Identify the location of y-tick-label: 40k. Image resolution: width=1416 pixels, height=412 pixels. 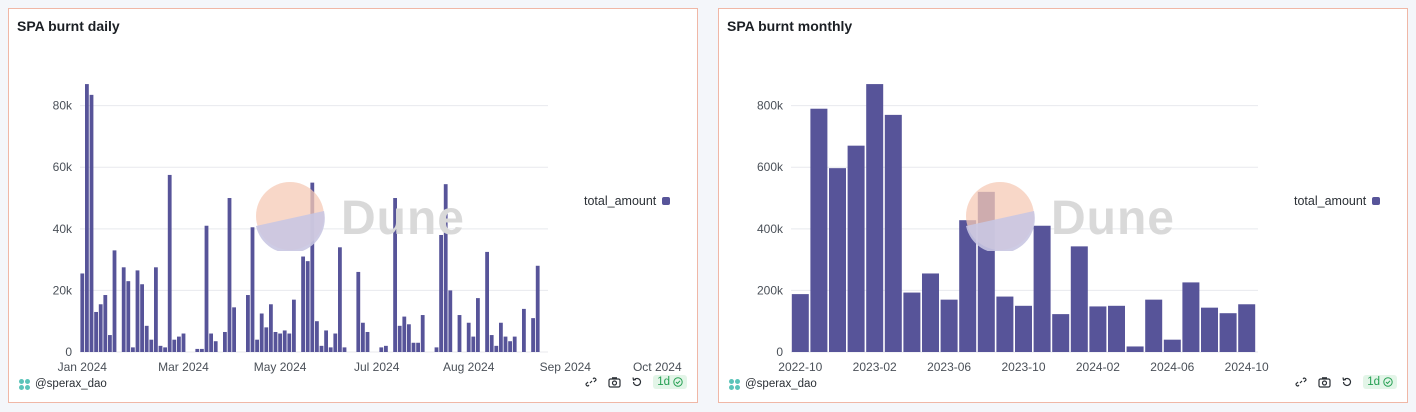
(63, 229).